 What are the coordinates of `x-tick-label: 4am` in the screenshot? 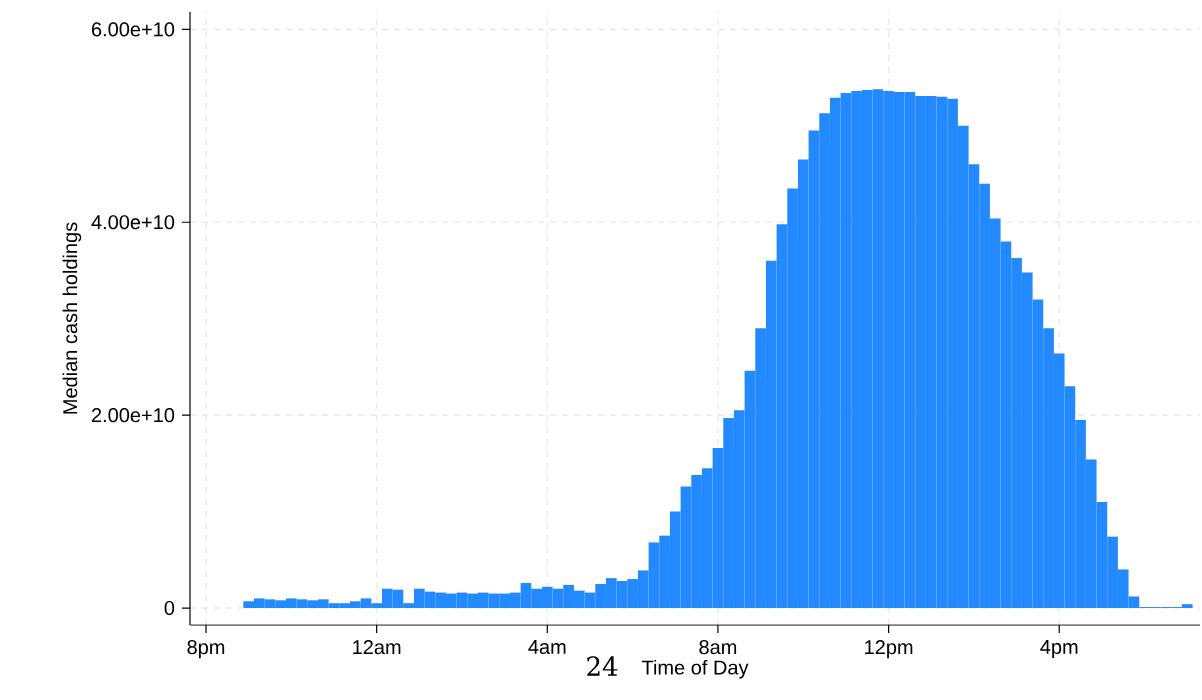 It's located at (547, 647).